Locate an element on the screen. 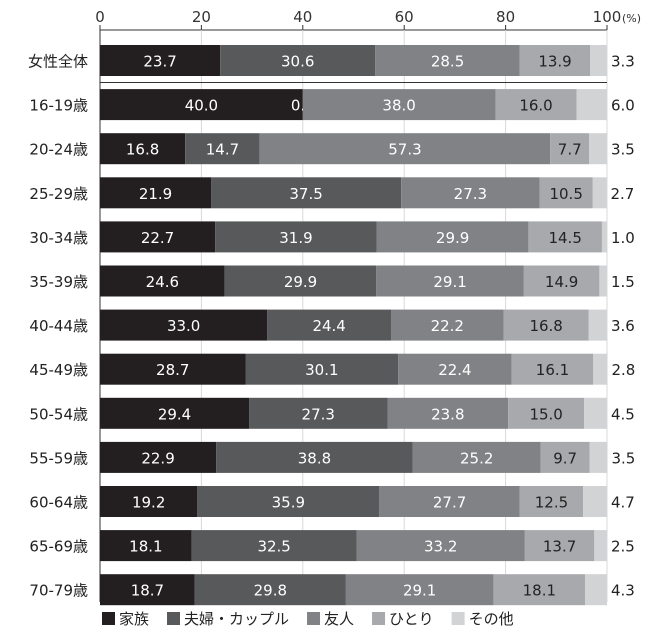 This screenshot has height=633, width=670. data-label: 22.7 is located at coordinates (157, 238).